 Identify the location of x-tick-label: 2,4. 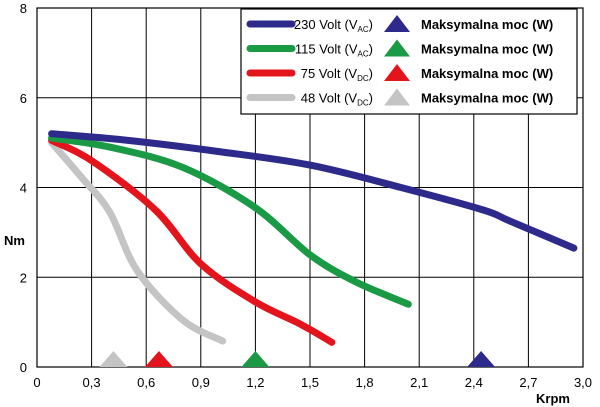
(474, 382).